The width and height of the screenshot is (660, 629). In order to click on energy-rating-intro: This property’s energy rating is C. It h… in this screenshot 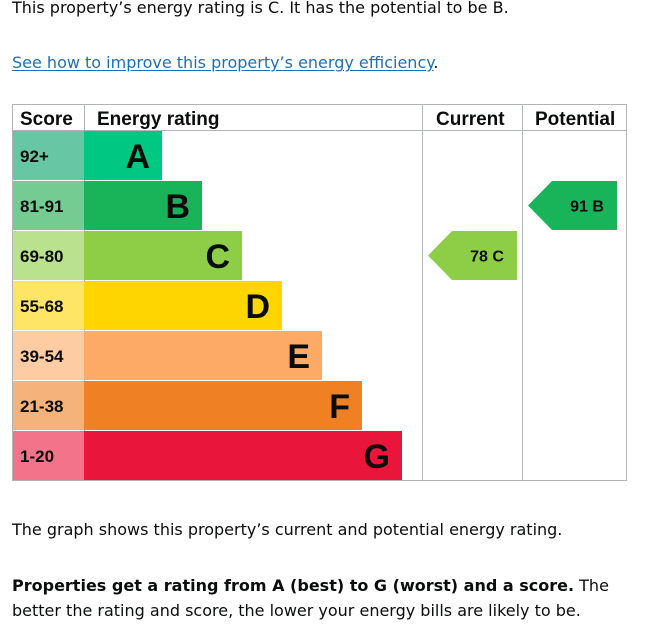, I will do `click(260, 8)`.